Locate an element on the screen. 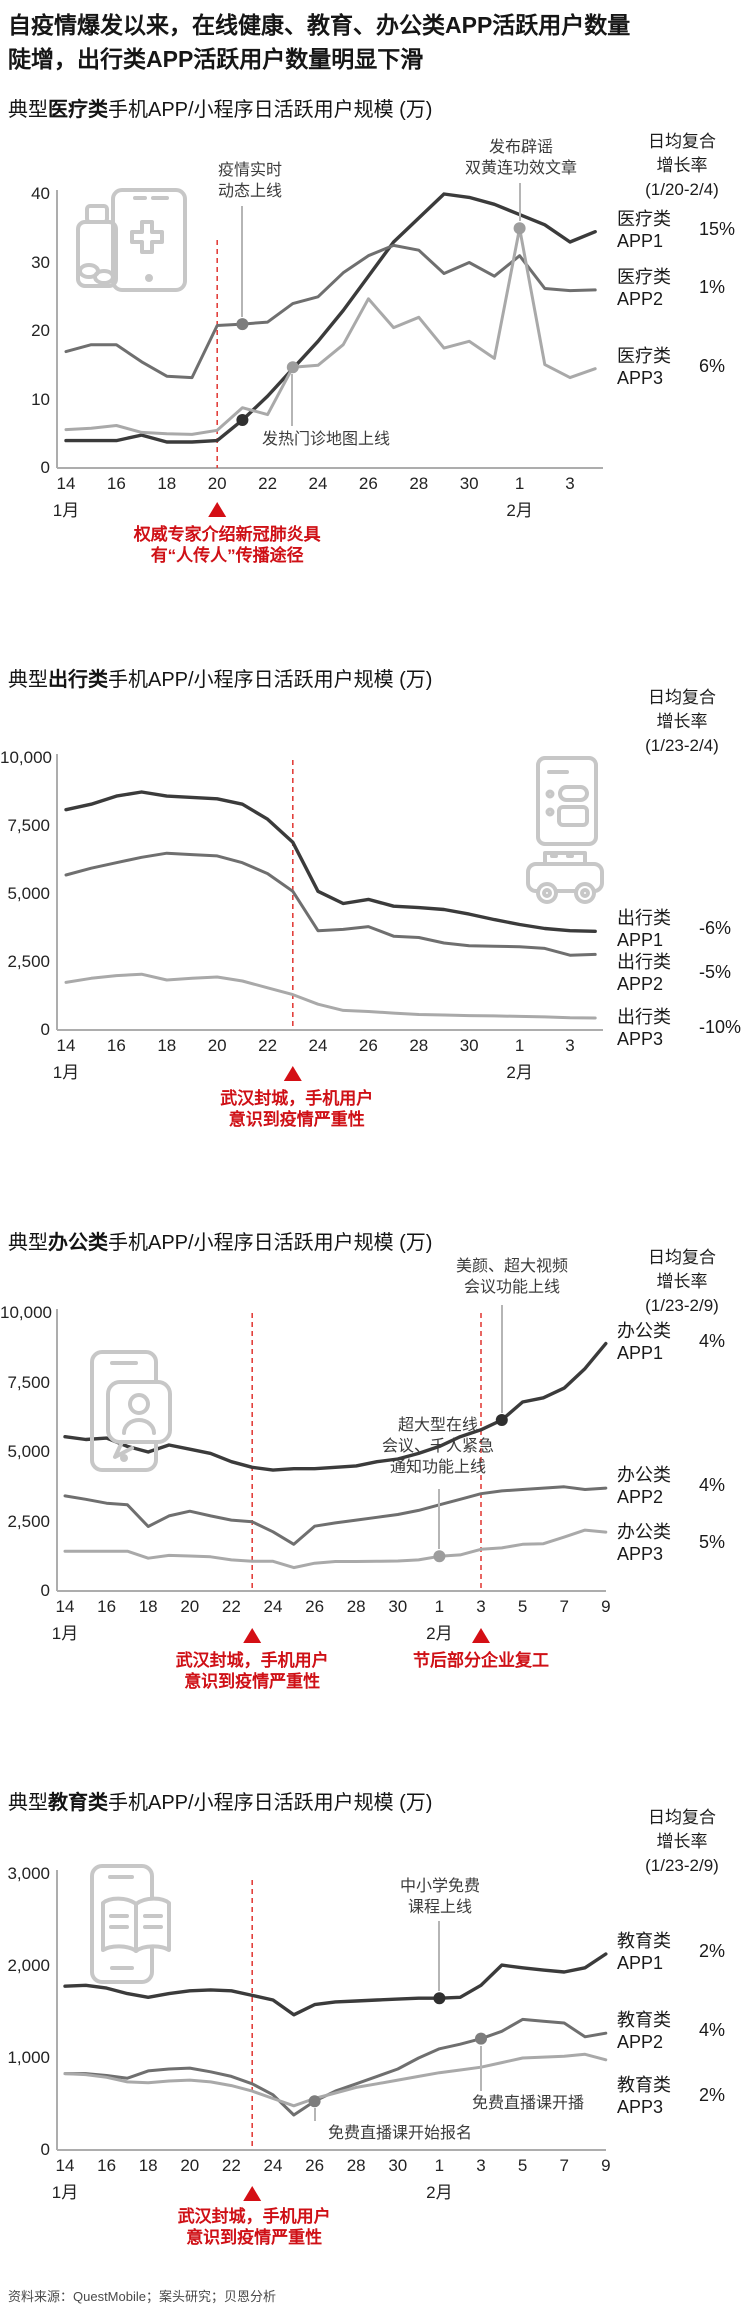  travel-x-tick-label: 24 is located at coordinates (318, 1045).